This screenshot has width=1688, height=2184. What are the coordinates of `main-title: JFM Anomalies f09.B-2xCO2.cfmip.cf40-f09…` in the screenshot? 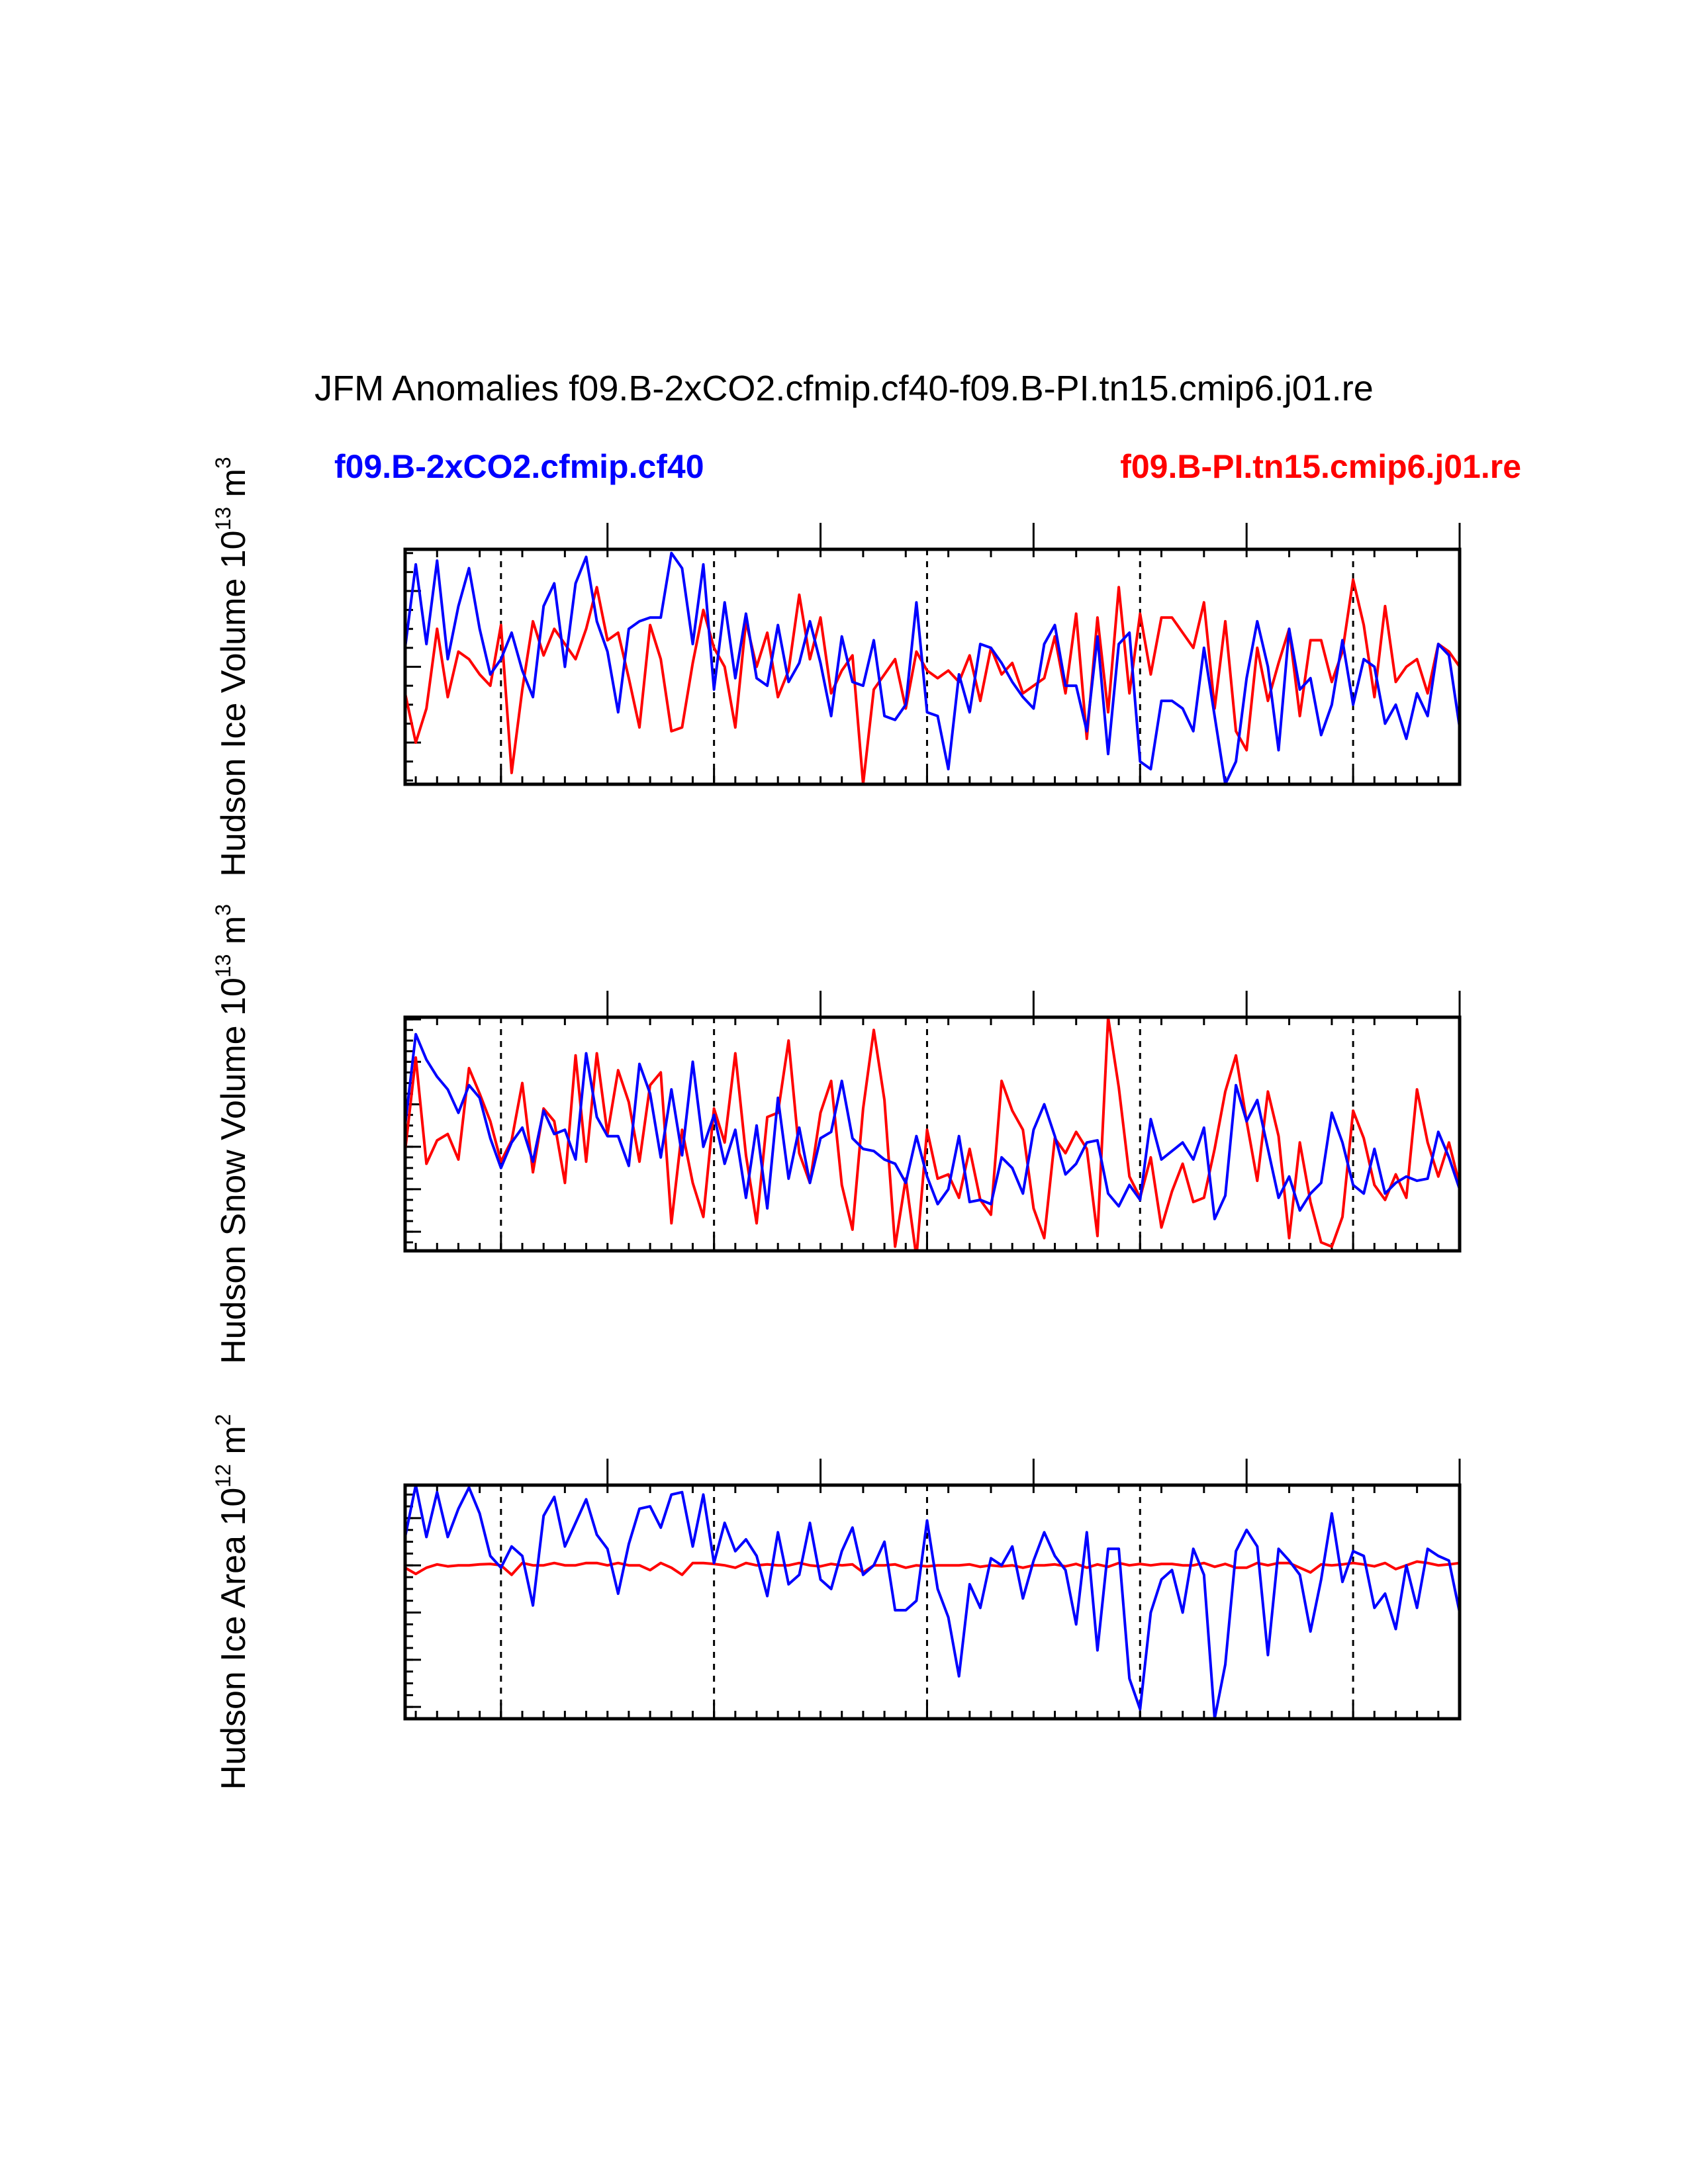 It's located at (844, 388).